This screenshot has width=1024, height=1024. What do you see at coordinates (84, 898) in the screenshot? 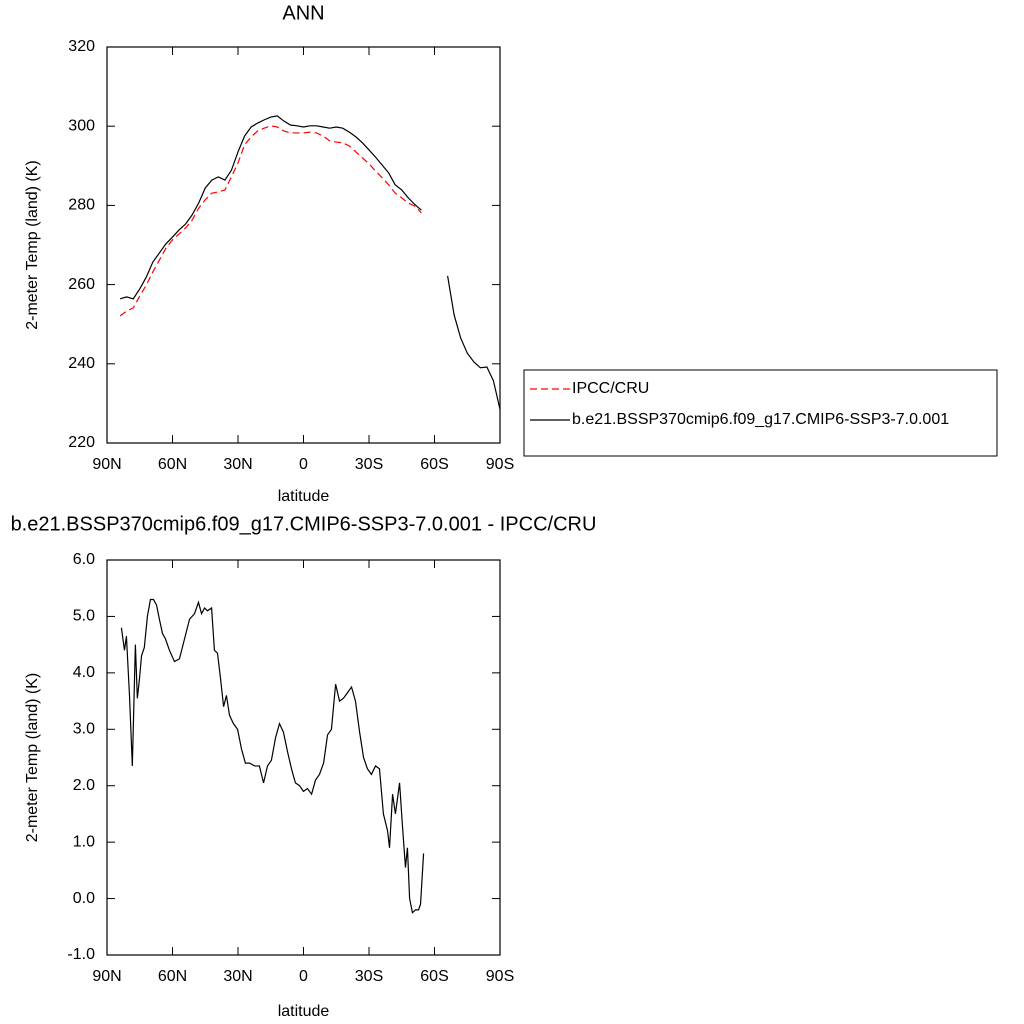
I see `y-tick-label: 0.0` at bounding box center [84, 898].